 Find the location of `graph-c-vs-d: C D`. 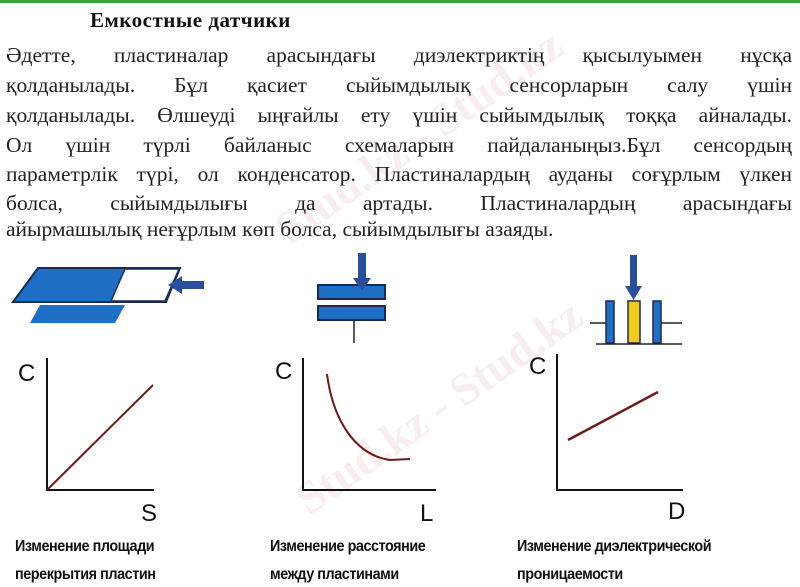

graph-c-vs-d: C D is located at coordinates (607, 439).